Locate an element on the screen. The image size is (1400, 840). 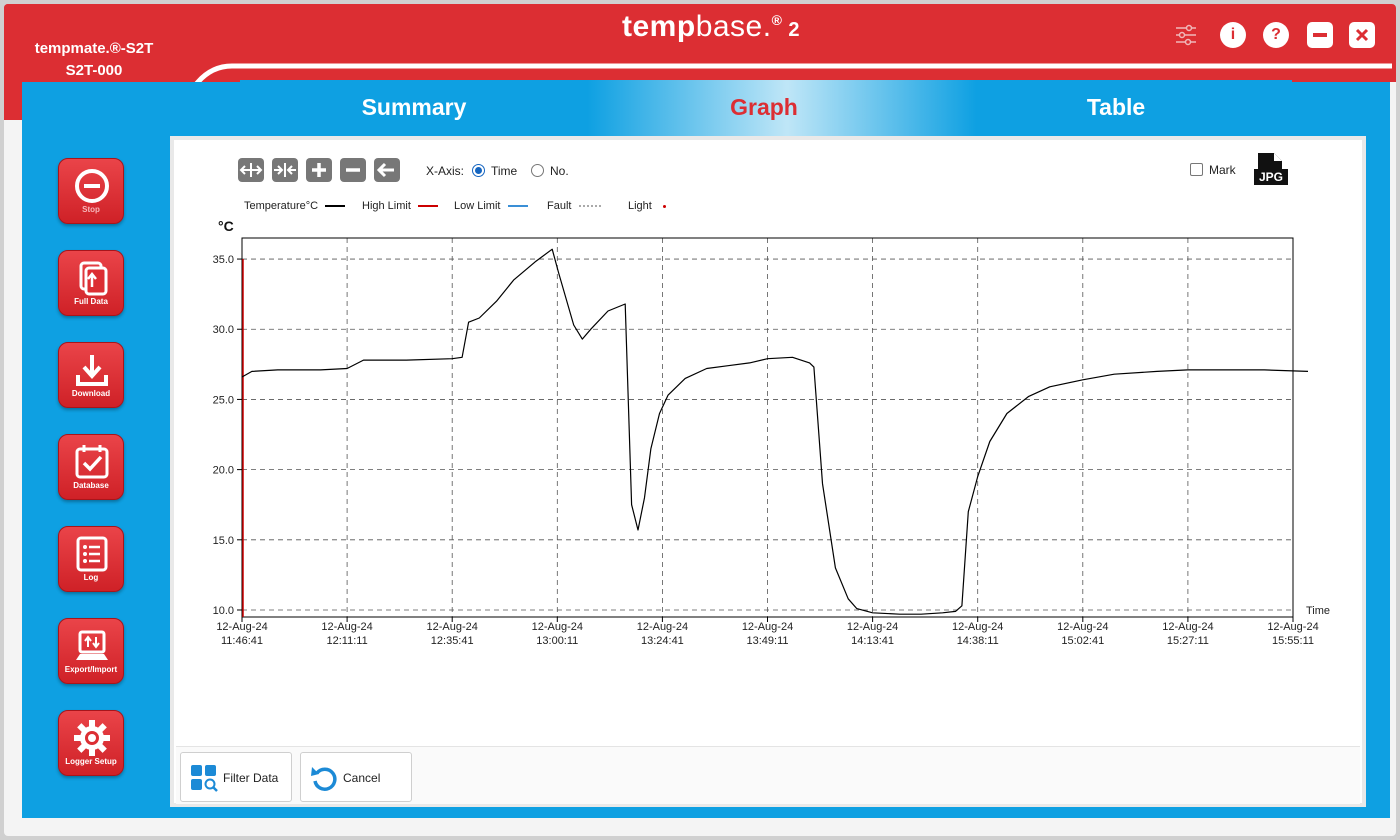
sidebar-item-logger-setup: Logger Setup is located at coordinates (91, 743).